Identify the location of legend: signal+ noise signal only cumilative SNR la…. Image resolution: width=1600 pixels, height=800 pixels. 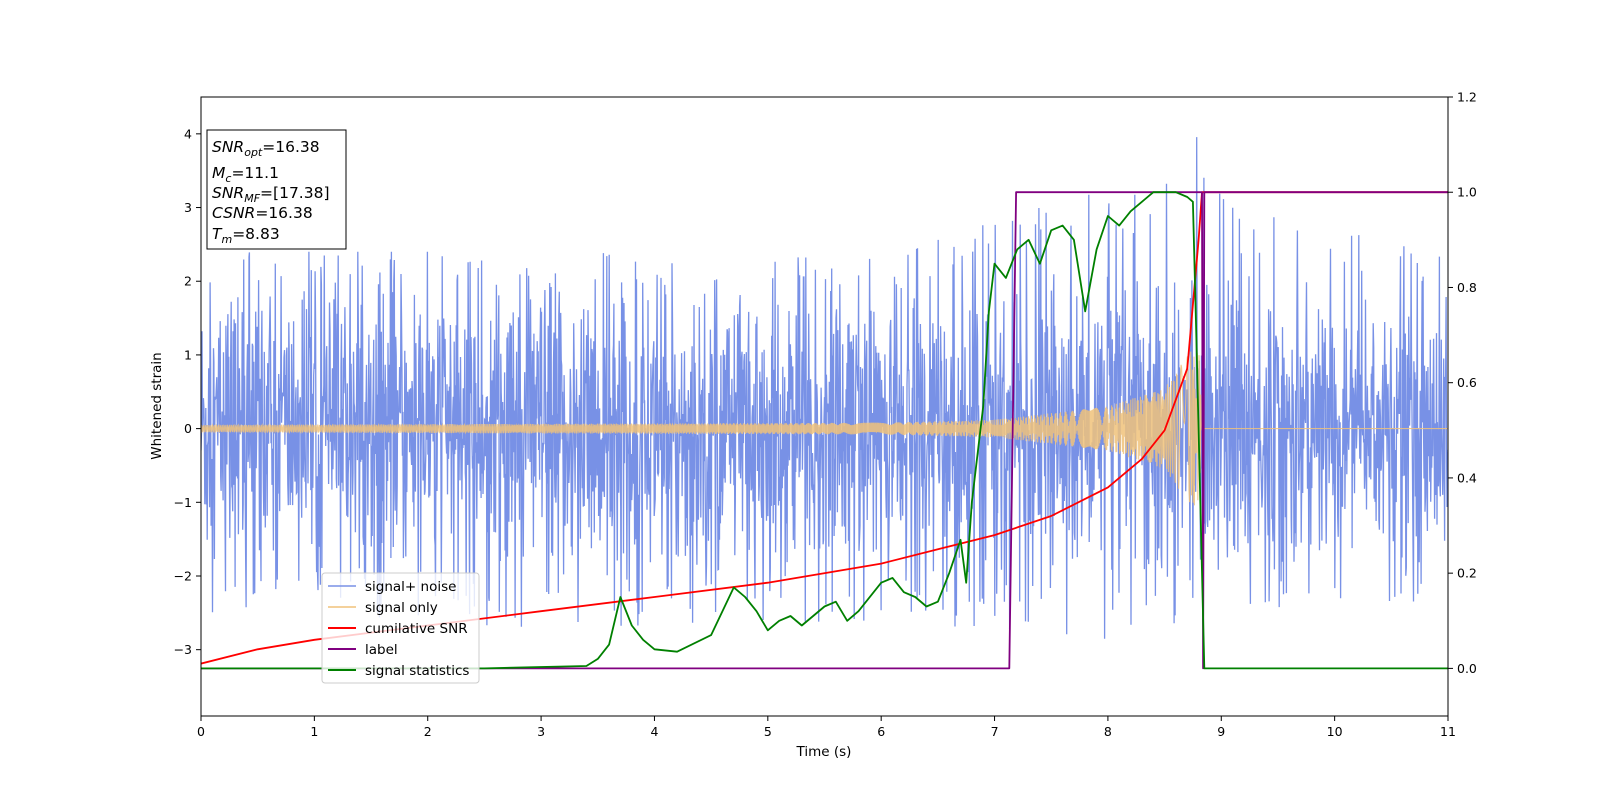
(400, 628).